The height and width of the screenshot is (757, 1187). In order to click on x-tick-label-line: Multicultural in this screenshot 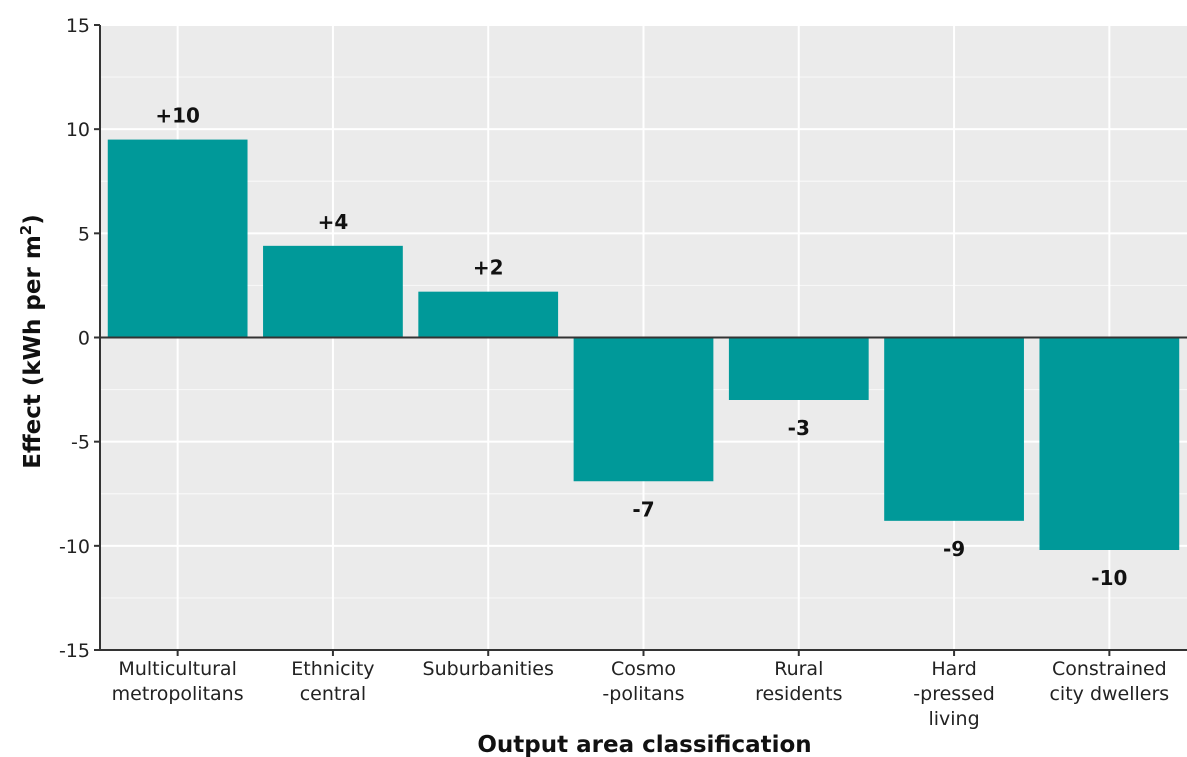, I will do `click(177, 669)`.